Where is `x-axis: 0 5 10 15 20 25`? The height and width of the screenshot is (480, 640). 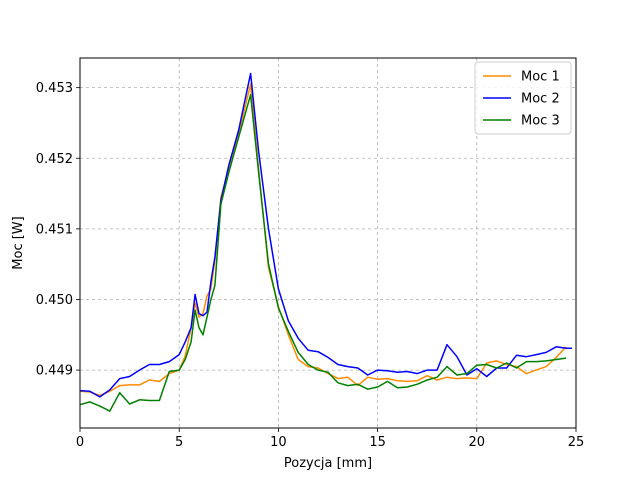
x-axis: 0 5 10 15 20 25 is located at coordinates (330, 439).